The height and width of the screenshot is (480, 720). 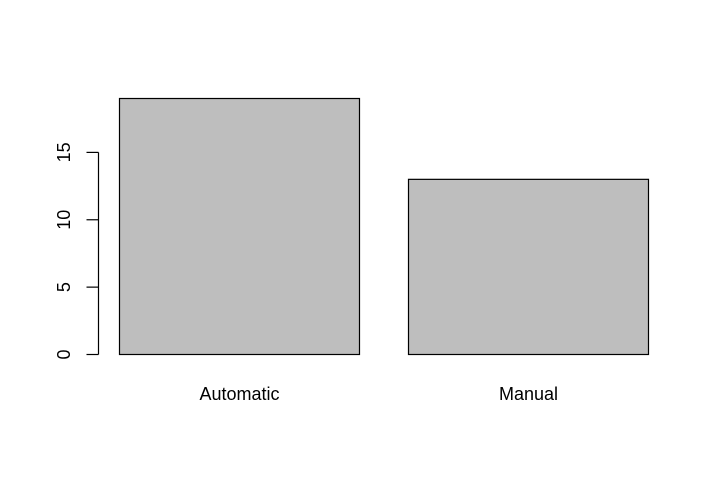 What do you see at coordinates (528, 394) in the screenshot?
I see `category-label-manual: Manual` at bounding box center [528, 394].